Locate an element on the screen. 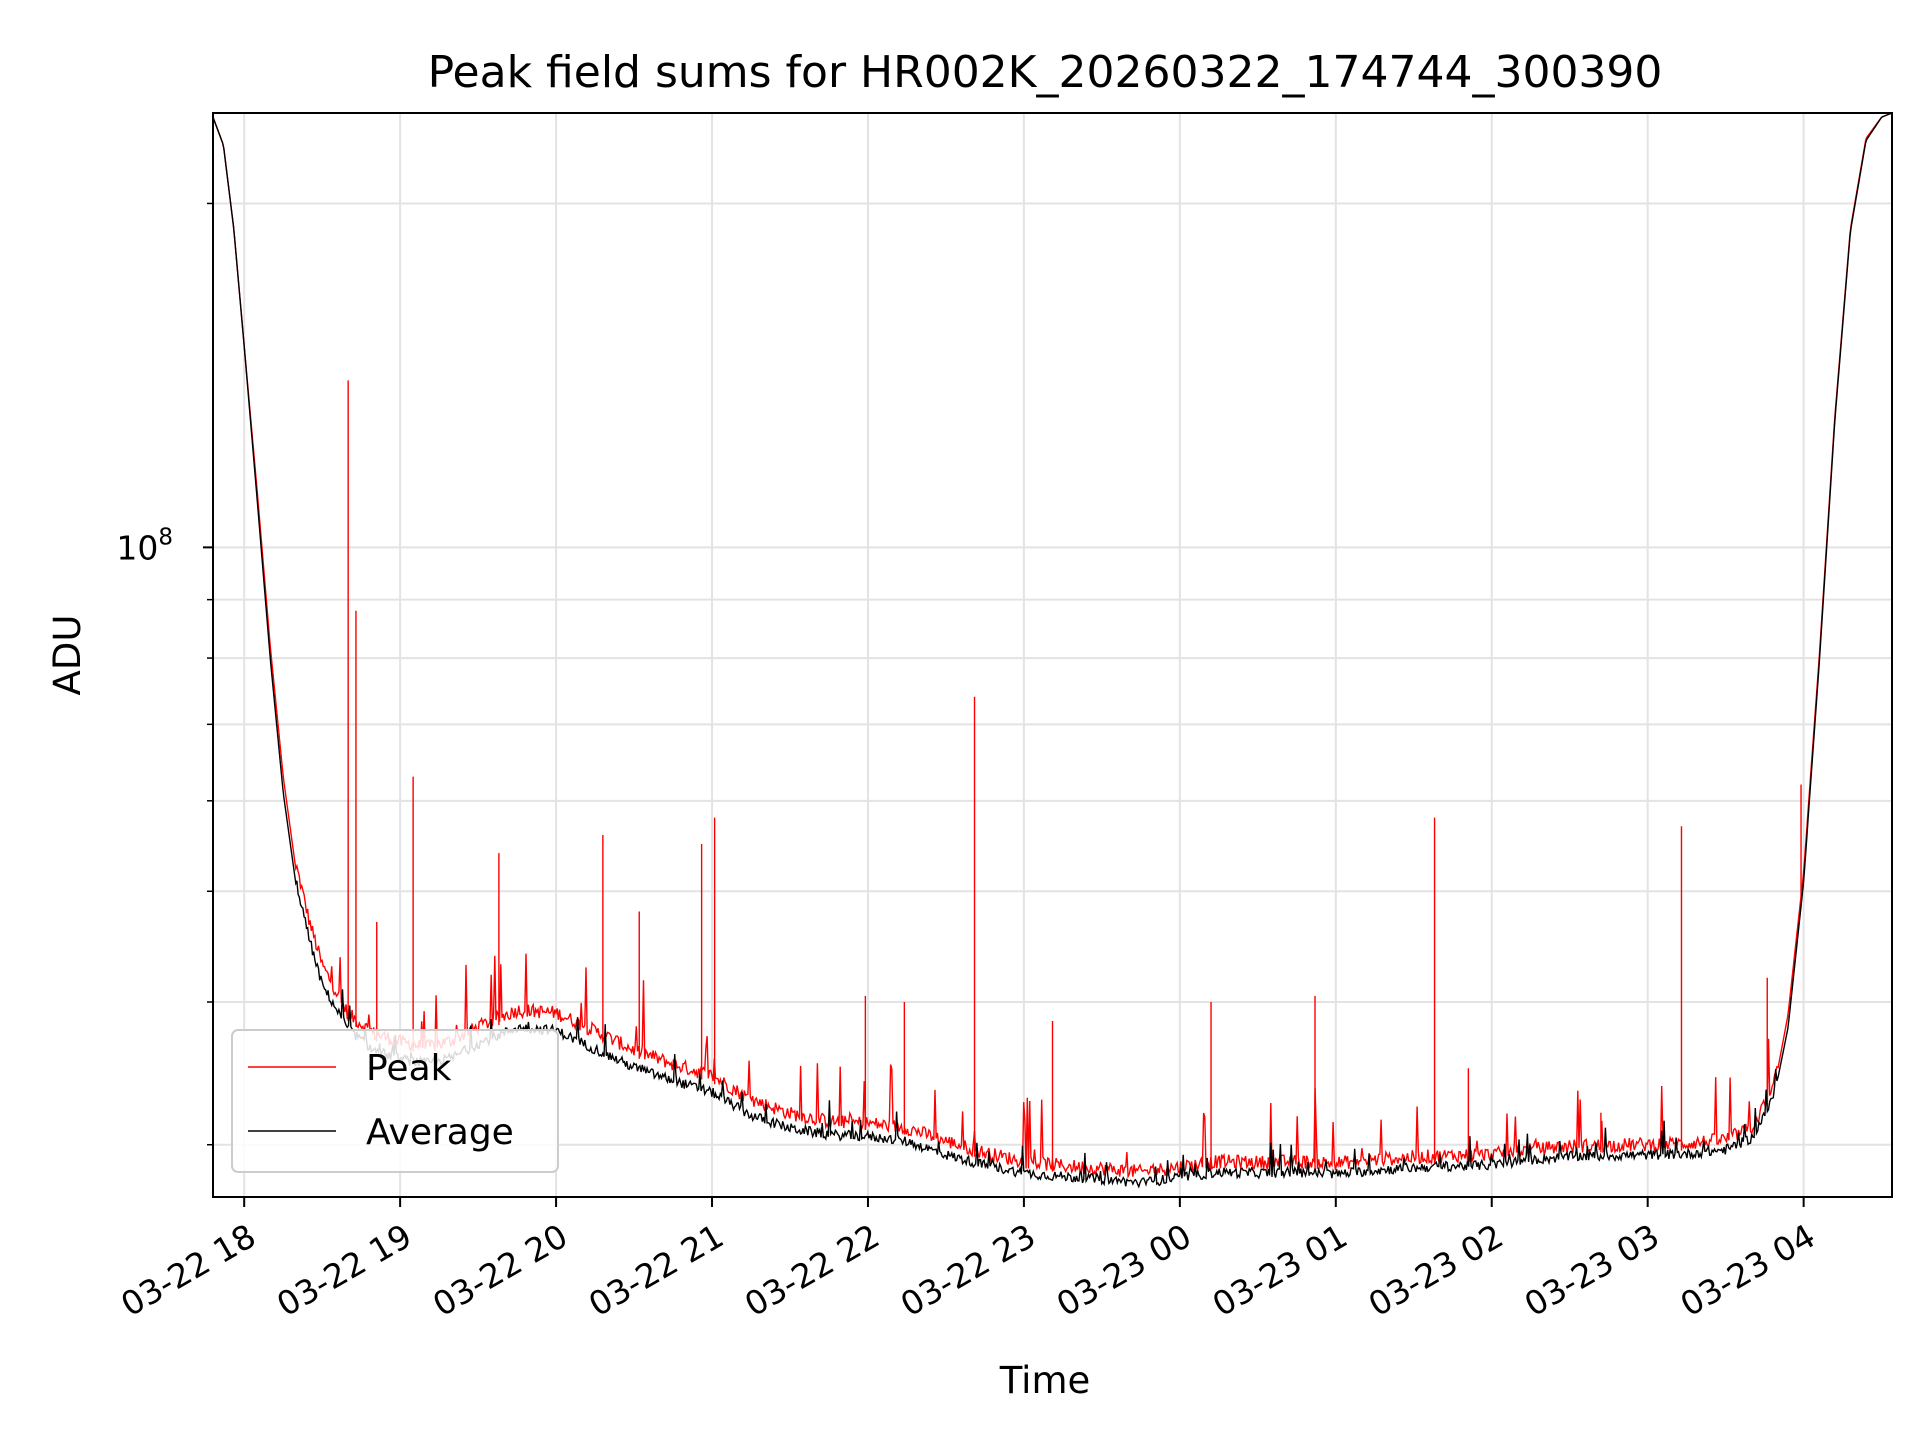  x-axis-label: Time is located at coordinates (1045, 1380).